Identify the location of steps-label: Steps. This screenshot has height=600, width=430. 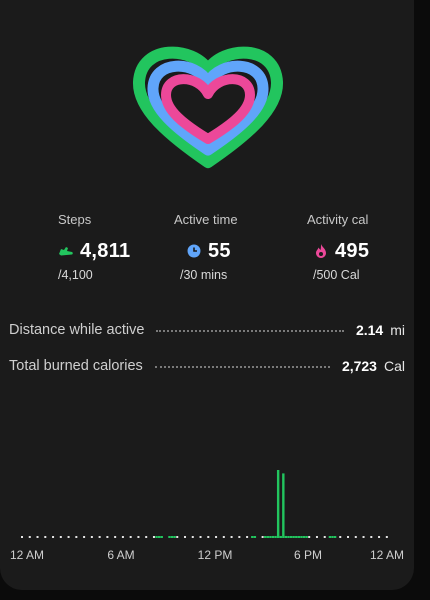
(75, 219).